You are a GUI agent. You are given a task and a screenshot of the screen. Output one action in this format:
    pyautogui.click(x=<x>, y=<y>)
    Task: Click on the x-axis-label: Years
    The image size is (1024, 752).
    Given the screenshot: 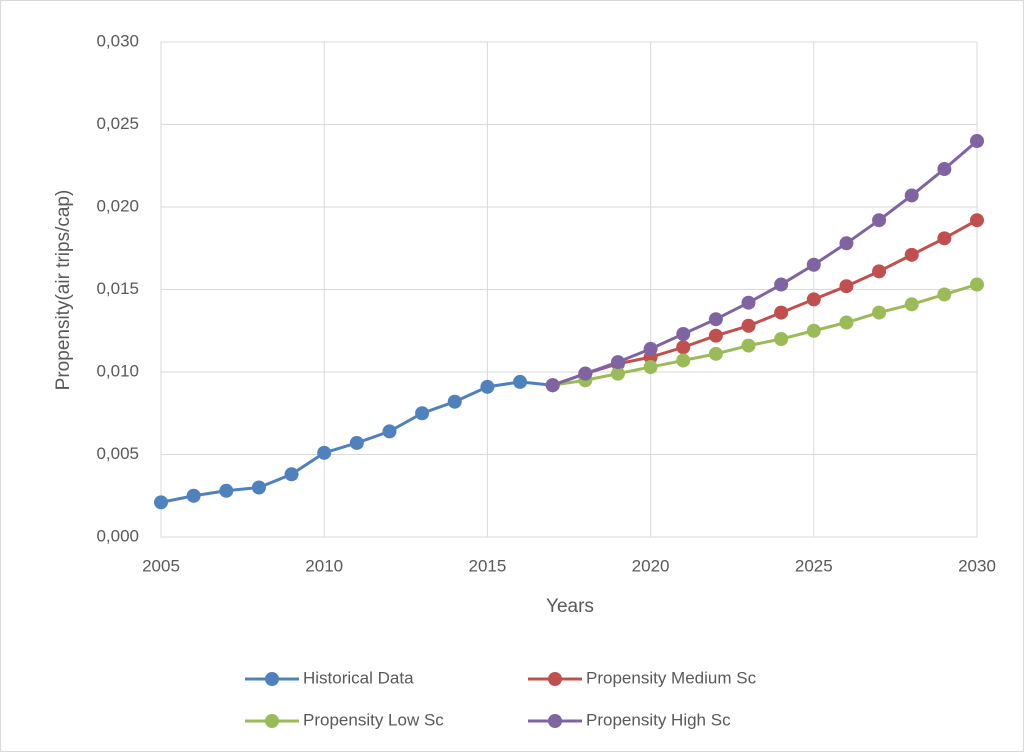 What is the action you would take?
    pyautogui.click(x=570, y=606)
    